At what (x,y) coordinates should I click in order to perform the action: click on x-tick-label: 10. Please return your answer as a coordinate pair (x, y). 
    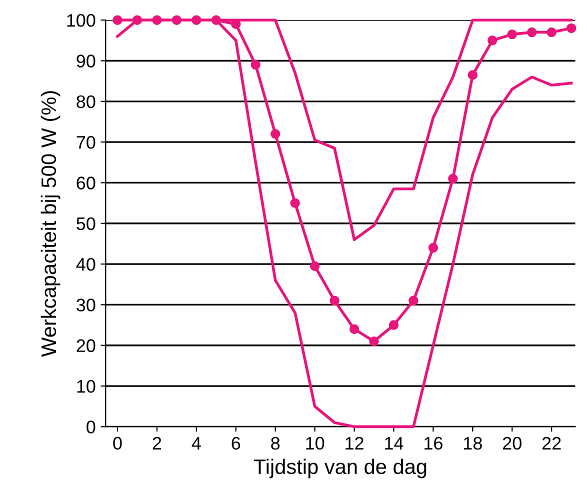
    Looking at the image, I should click on (315, 443).